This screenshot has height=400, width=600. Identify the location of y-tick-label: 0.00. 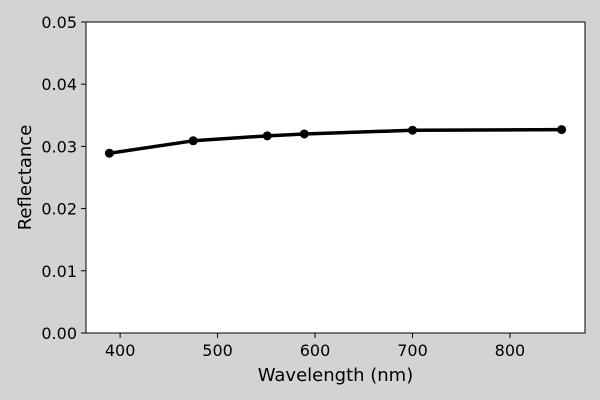
(59, 333).